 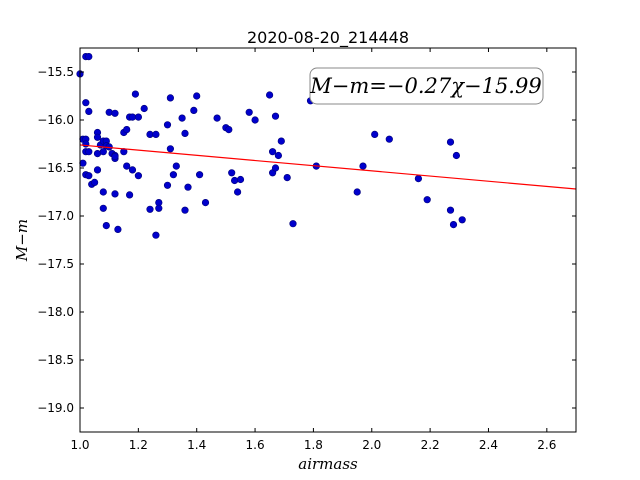 I want to click on chart-title: 2020-08-20_214448, so click(x=328, y=38).